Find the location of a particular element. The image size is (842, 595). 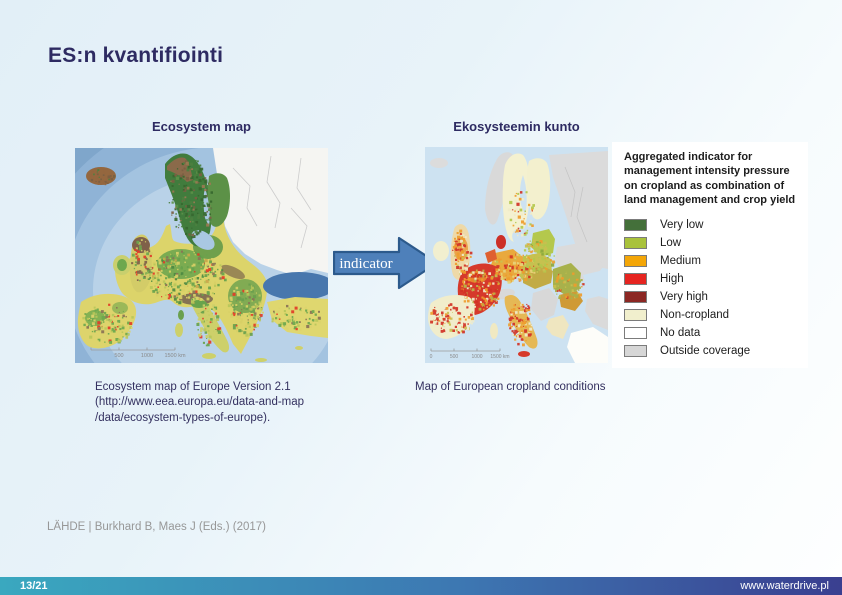

footer-bar: 13/21 www.waterdrive.pl is located at coordinates (421, 586).